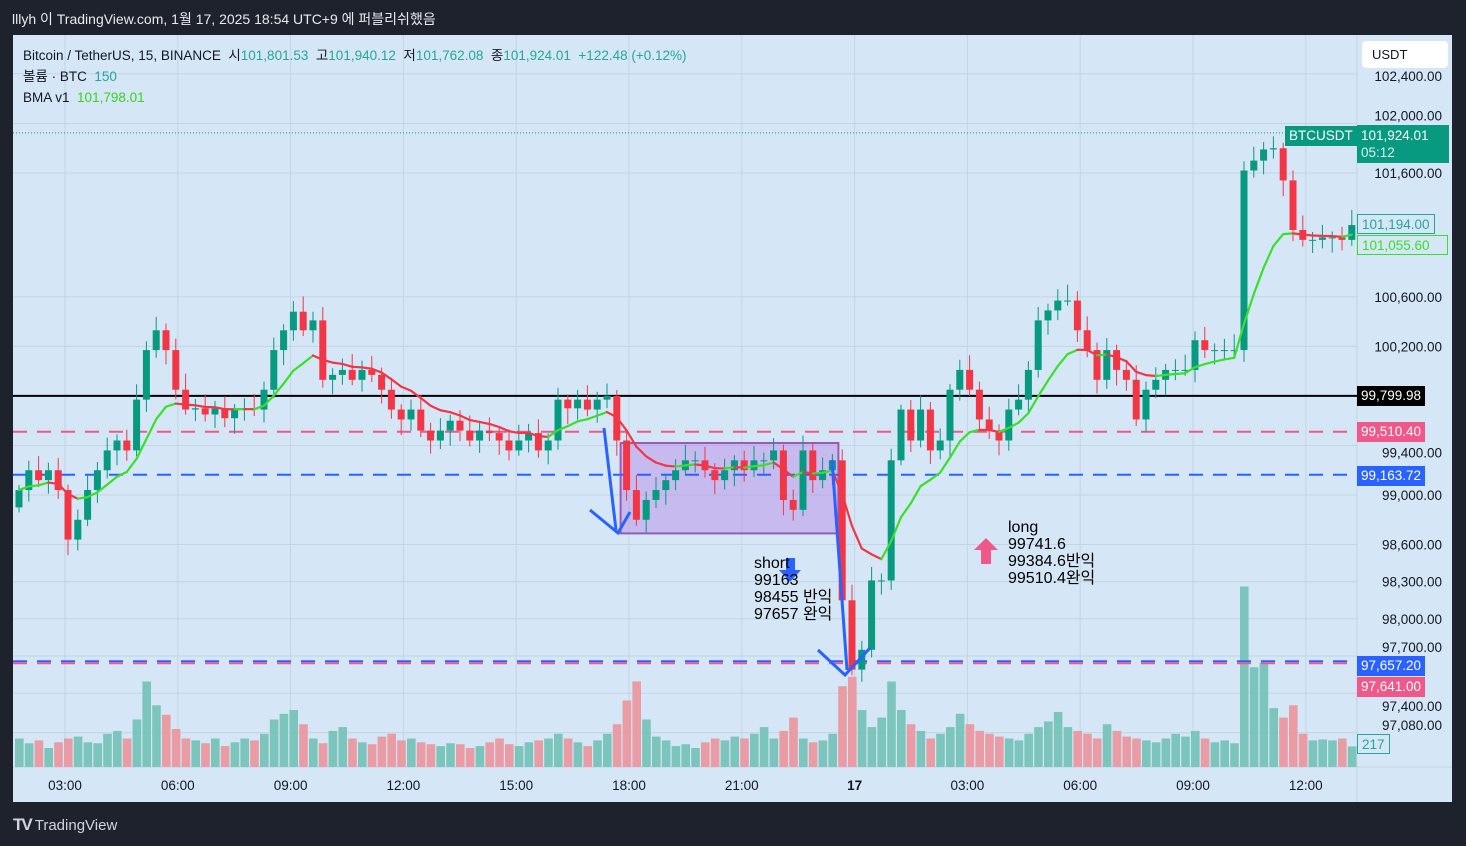  What do you see at coordinates (1405, 54) in the screenshot?
I see `currency-button: USDT` at bounding box center [1405, 54].